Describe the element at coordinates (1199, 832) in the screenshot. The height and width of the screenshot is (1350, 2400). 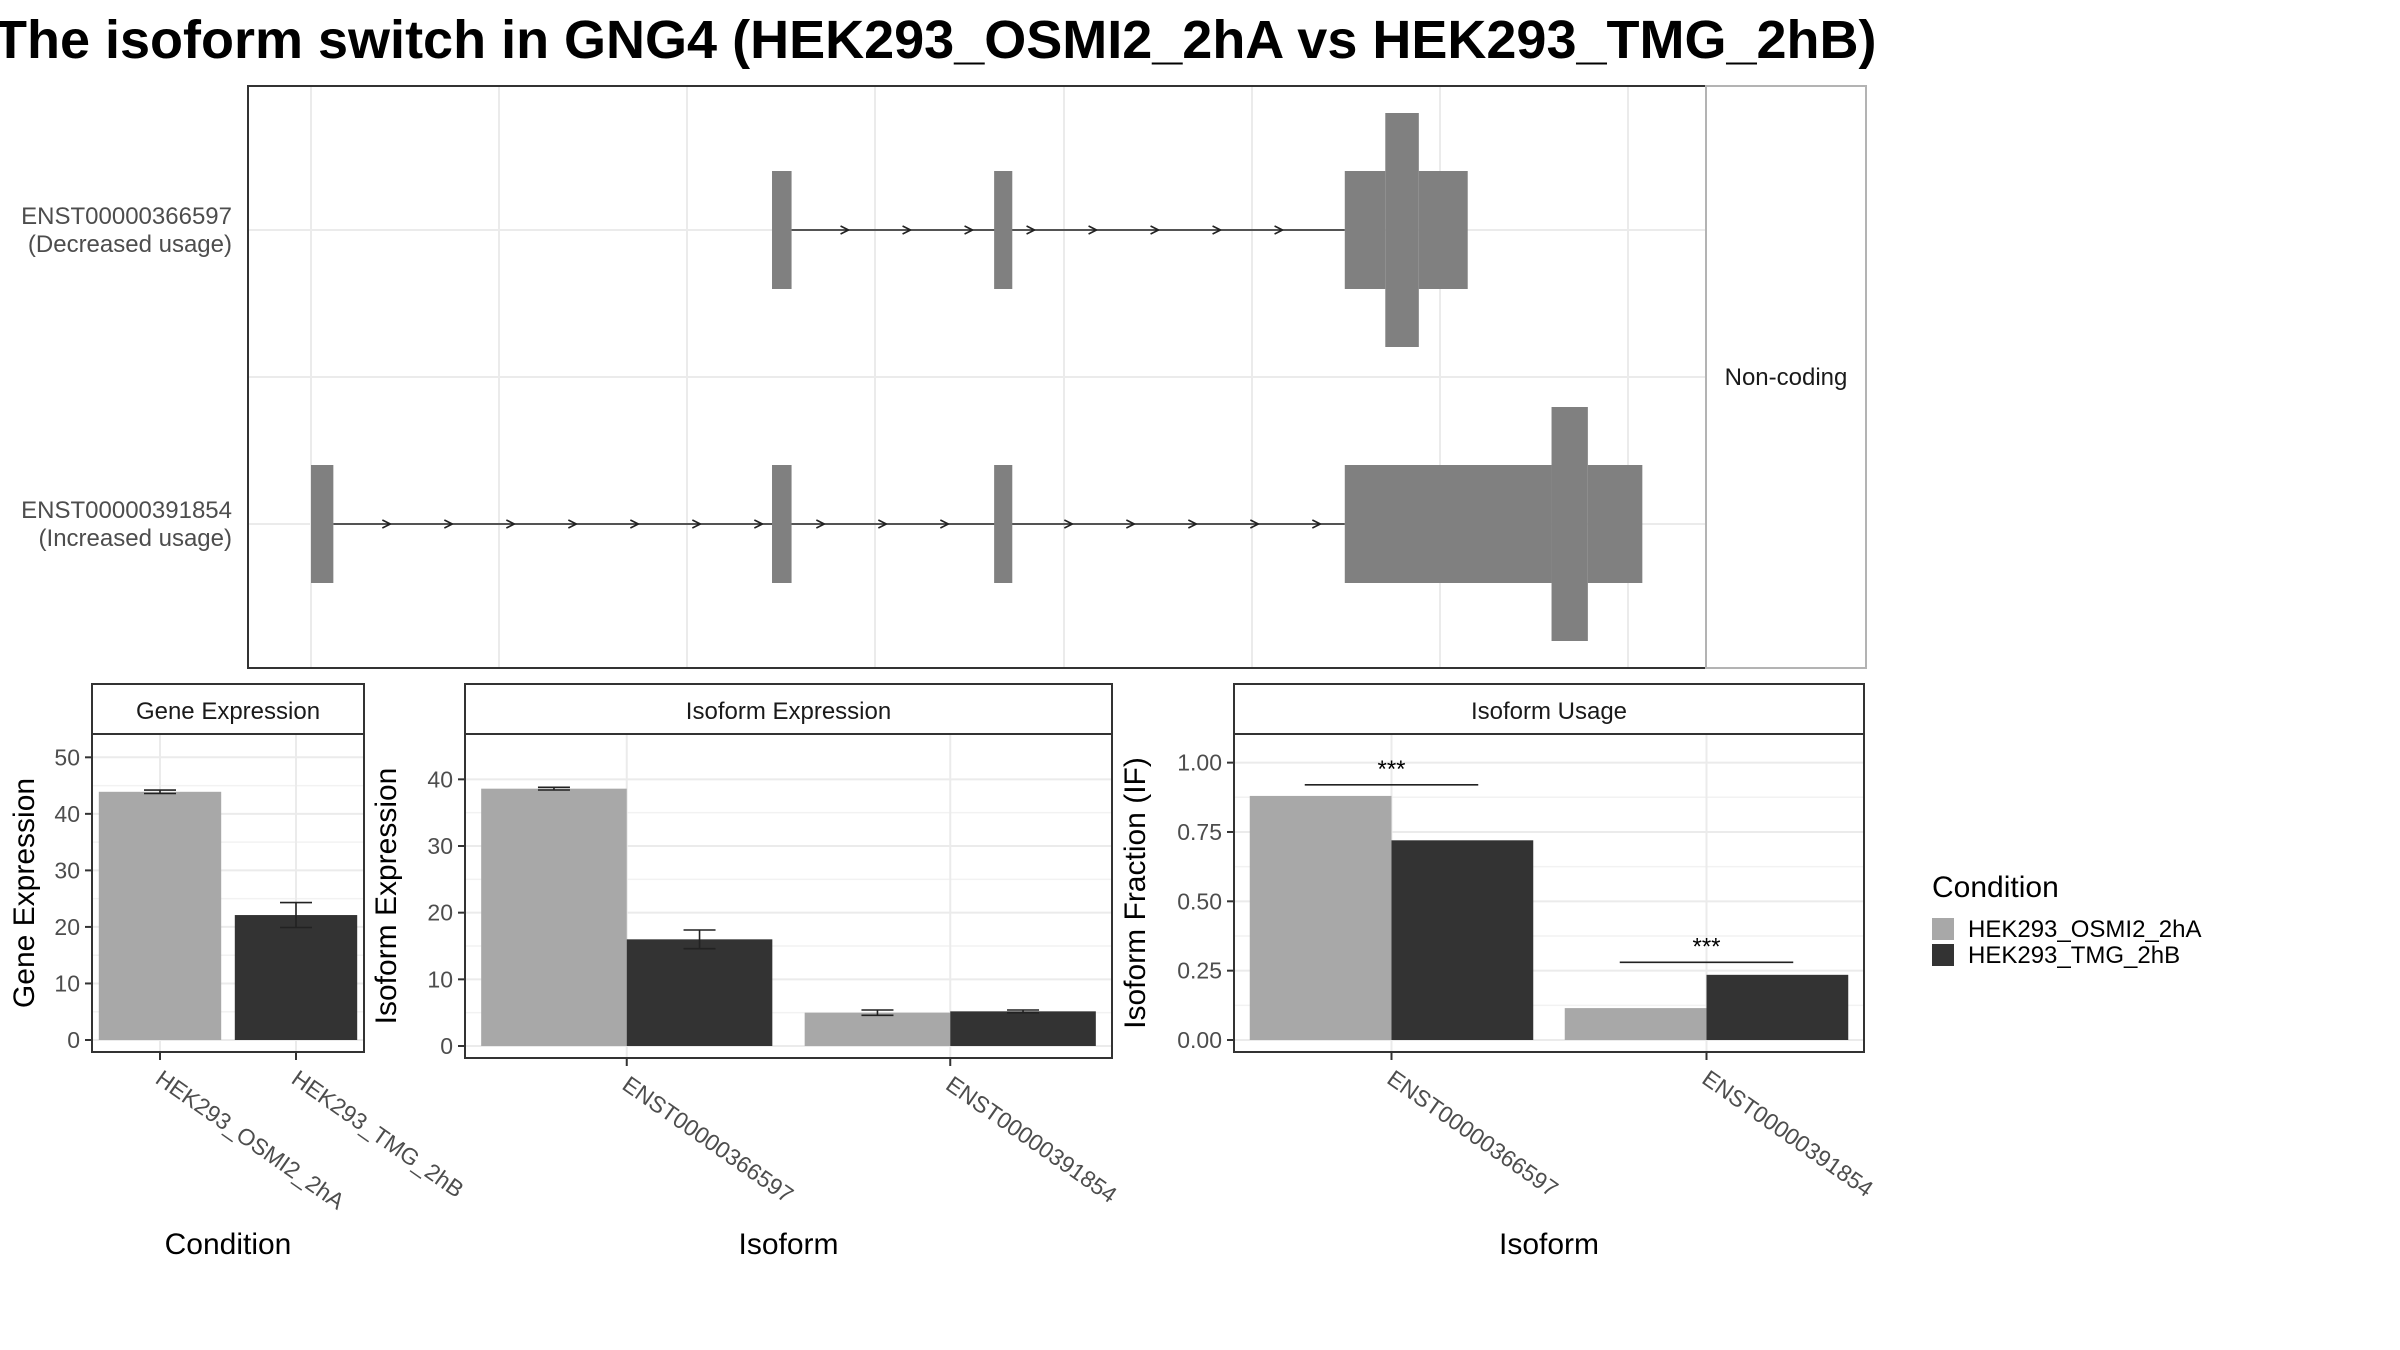
I see `y-tick-label: 0.75` at that location.